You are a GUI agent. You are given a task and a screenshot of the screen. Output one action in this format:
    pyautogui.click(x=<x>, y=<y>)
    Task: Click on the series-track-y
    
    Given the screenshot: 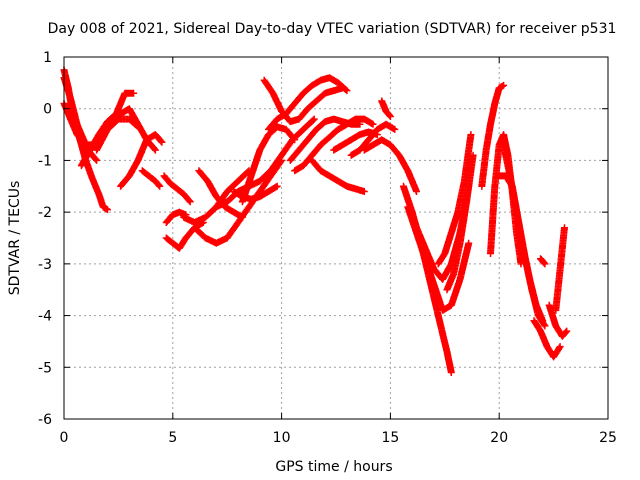 What is the action you would take?
    pyautogui.click(x=386, y=108)
    